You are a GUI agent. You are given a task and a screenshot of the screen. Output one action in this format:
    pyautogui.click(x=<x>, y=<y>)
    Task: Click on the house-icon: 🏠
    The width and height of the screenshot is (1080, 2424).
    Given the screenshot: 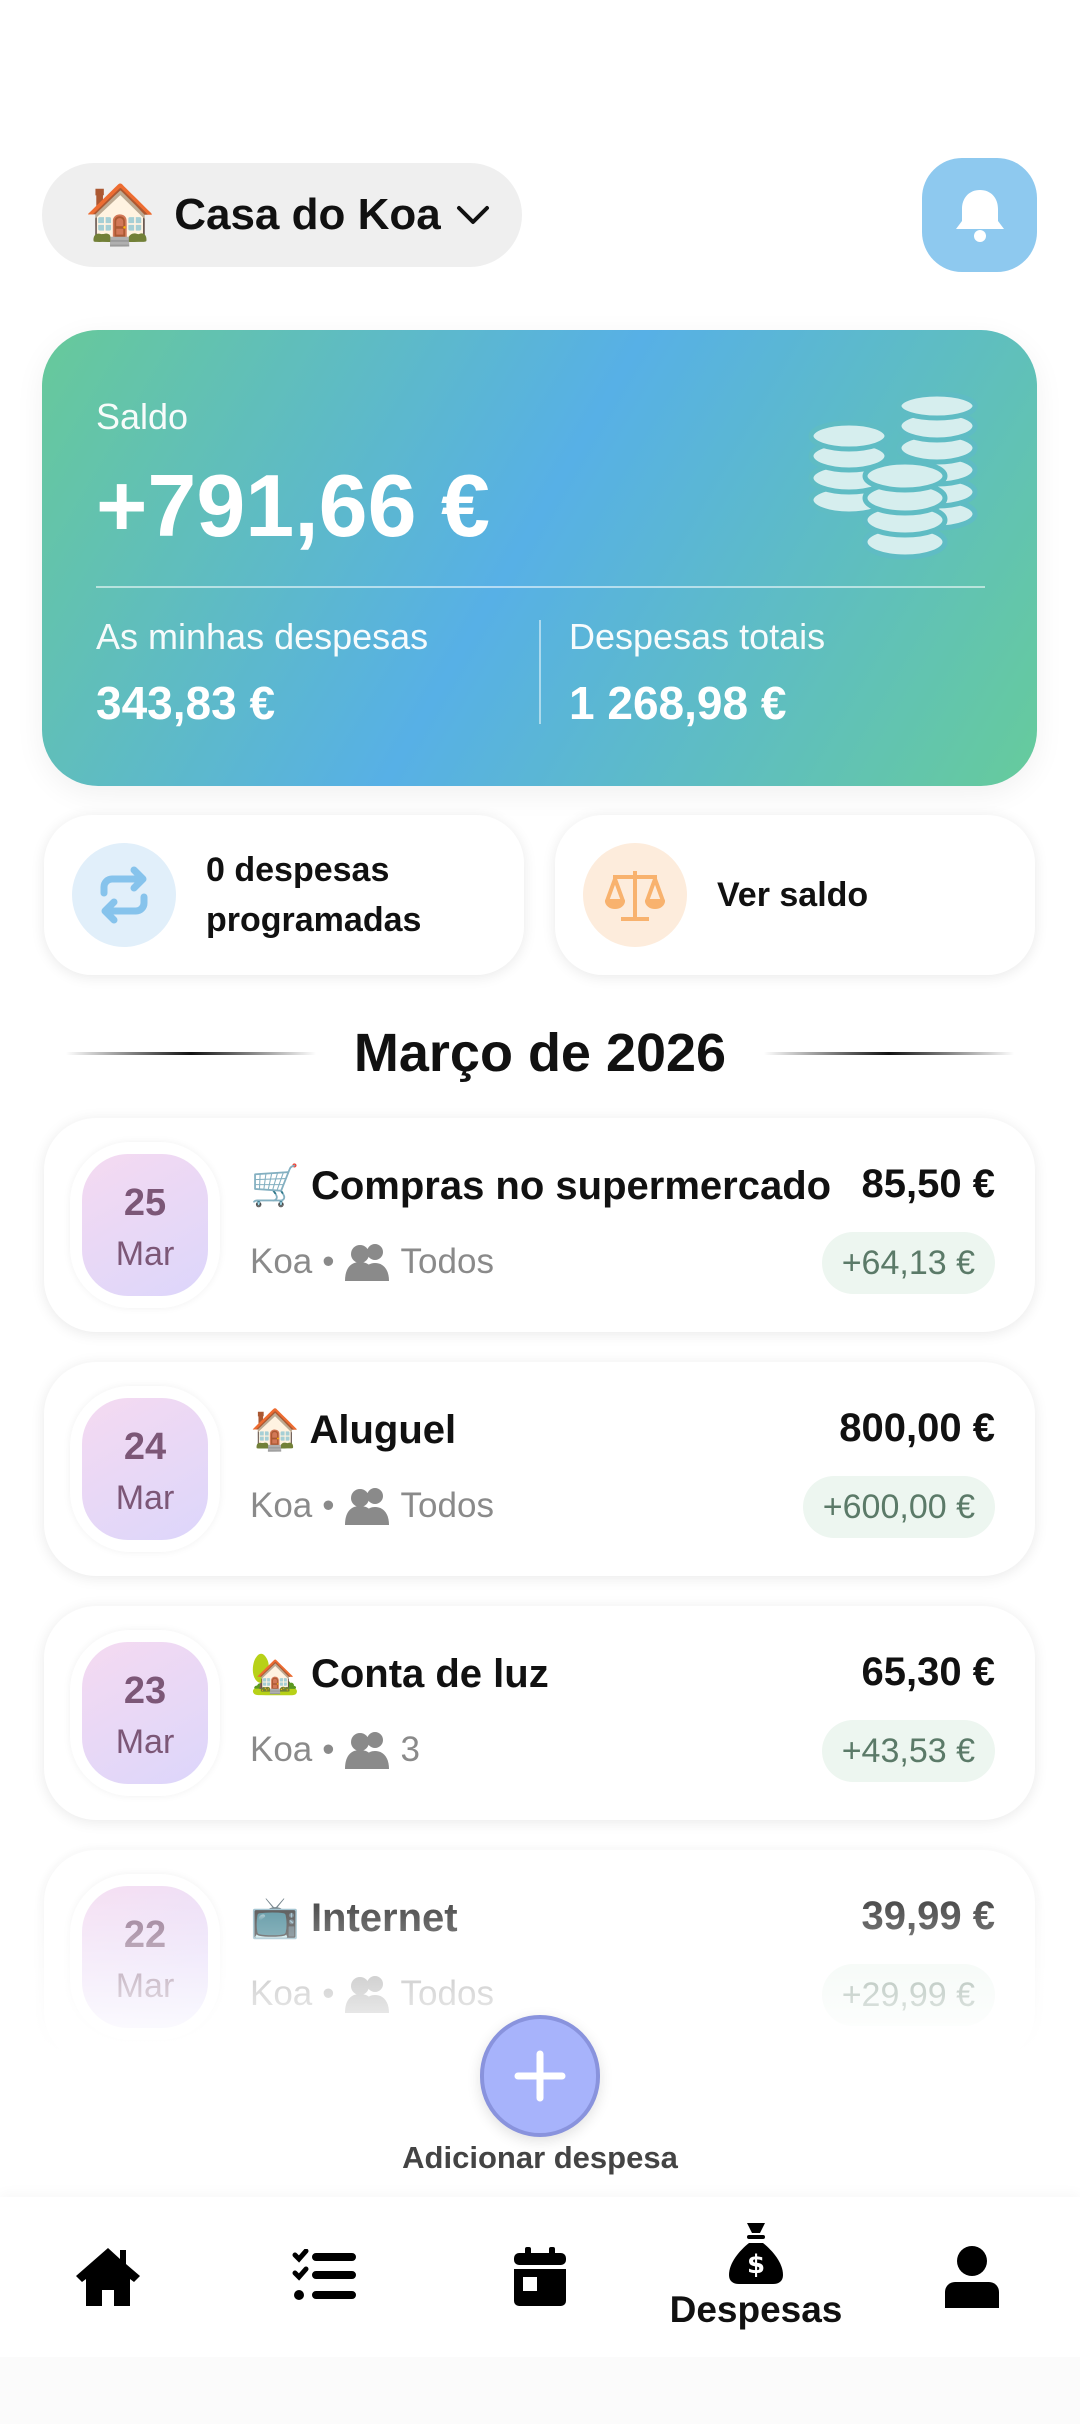 What is the action you would take?
    pyautogui.click(x=120, y=214)
    